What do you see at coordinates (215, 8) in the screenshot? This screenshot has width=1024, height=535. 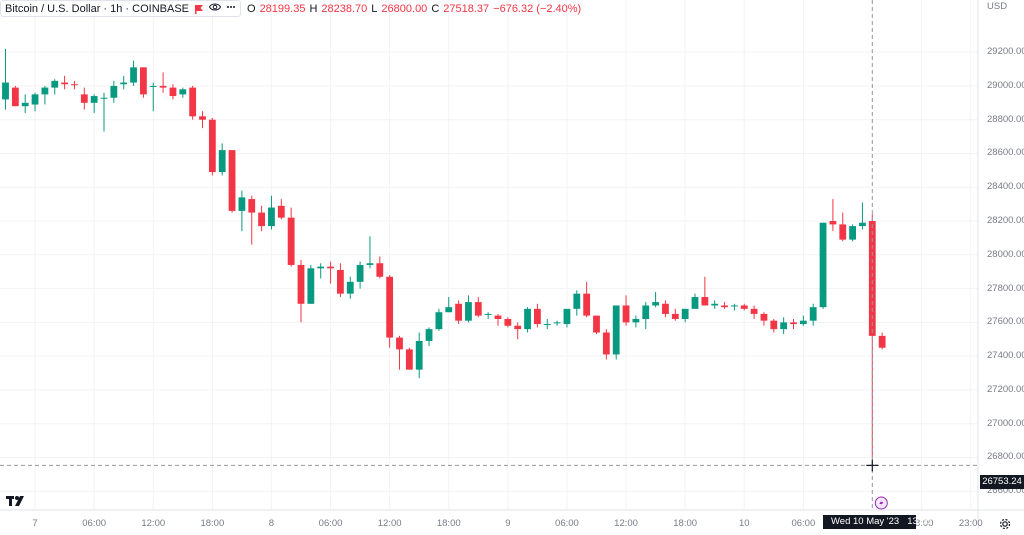 I see `eye-icon` at bounding box center [215, 8].